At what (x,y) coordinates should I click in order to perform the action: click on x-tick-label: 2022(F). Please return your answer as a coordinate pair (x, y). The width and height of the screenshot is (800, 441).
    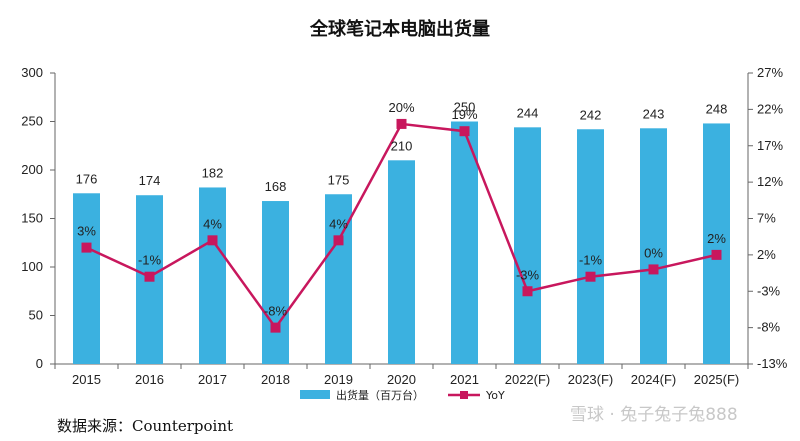
    Looking at the image, I should click on (528, 379).